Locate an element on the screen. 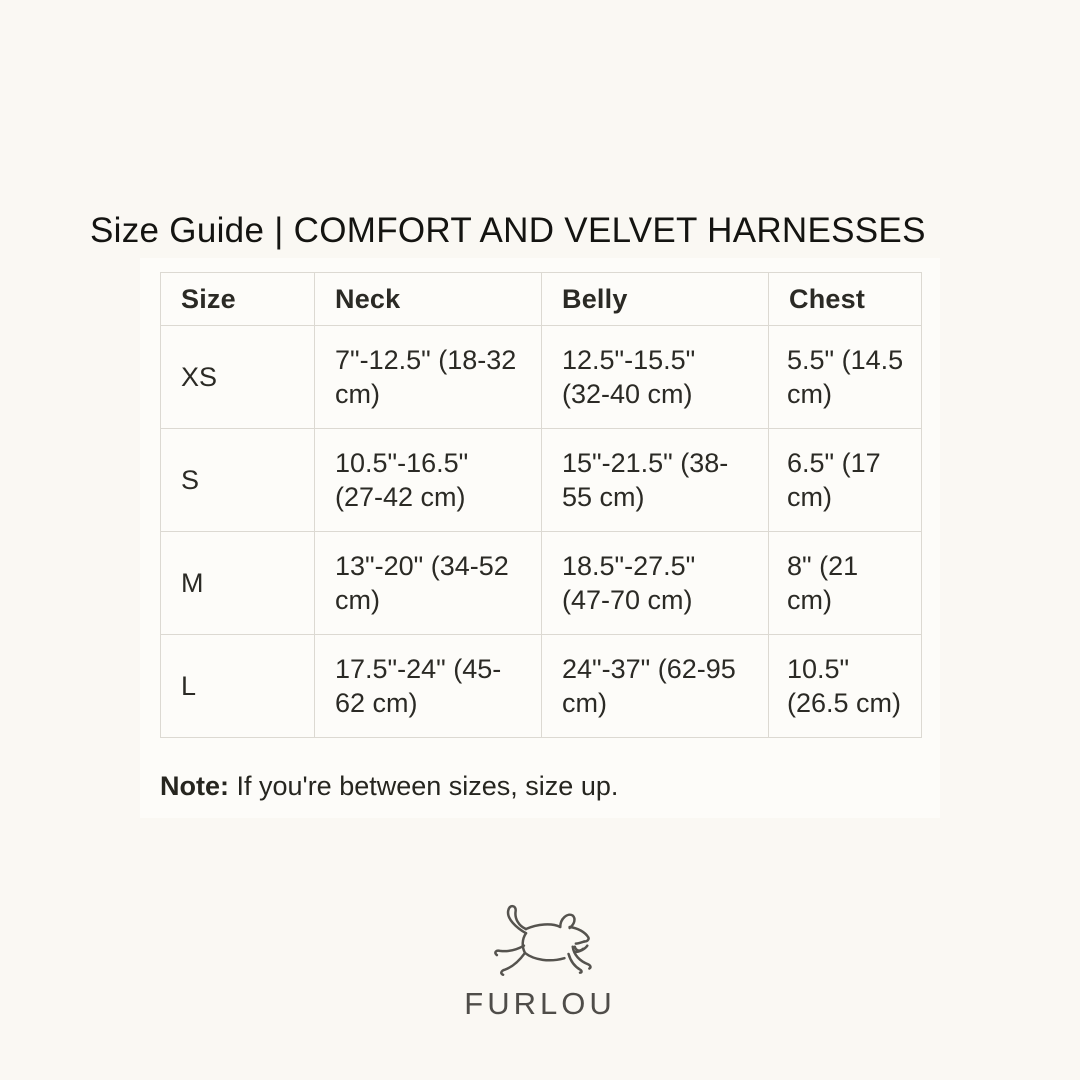  belly-cell: 18.5"-27.5" (47-70 cm) is located at coordinates (655, 583).